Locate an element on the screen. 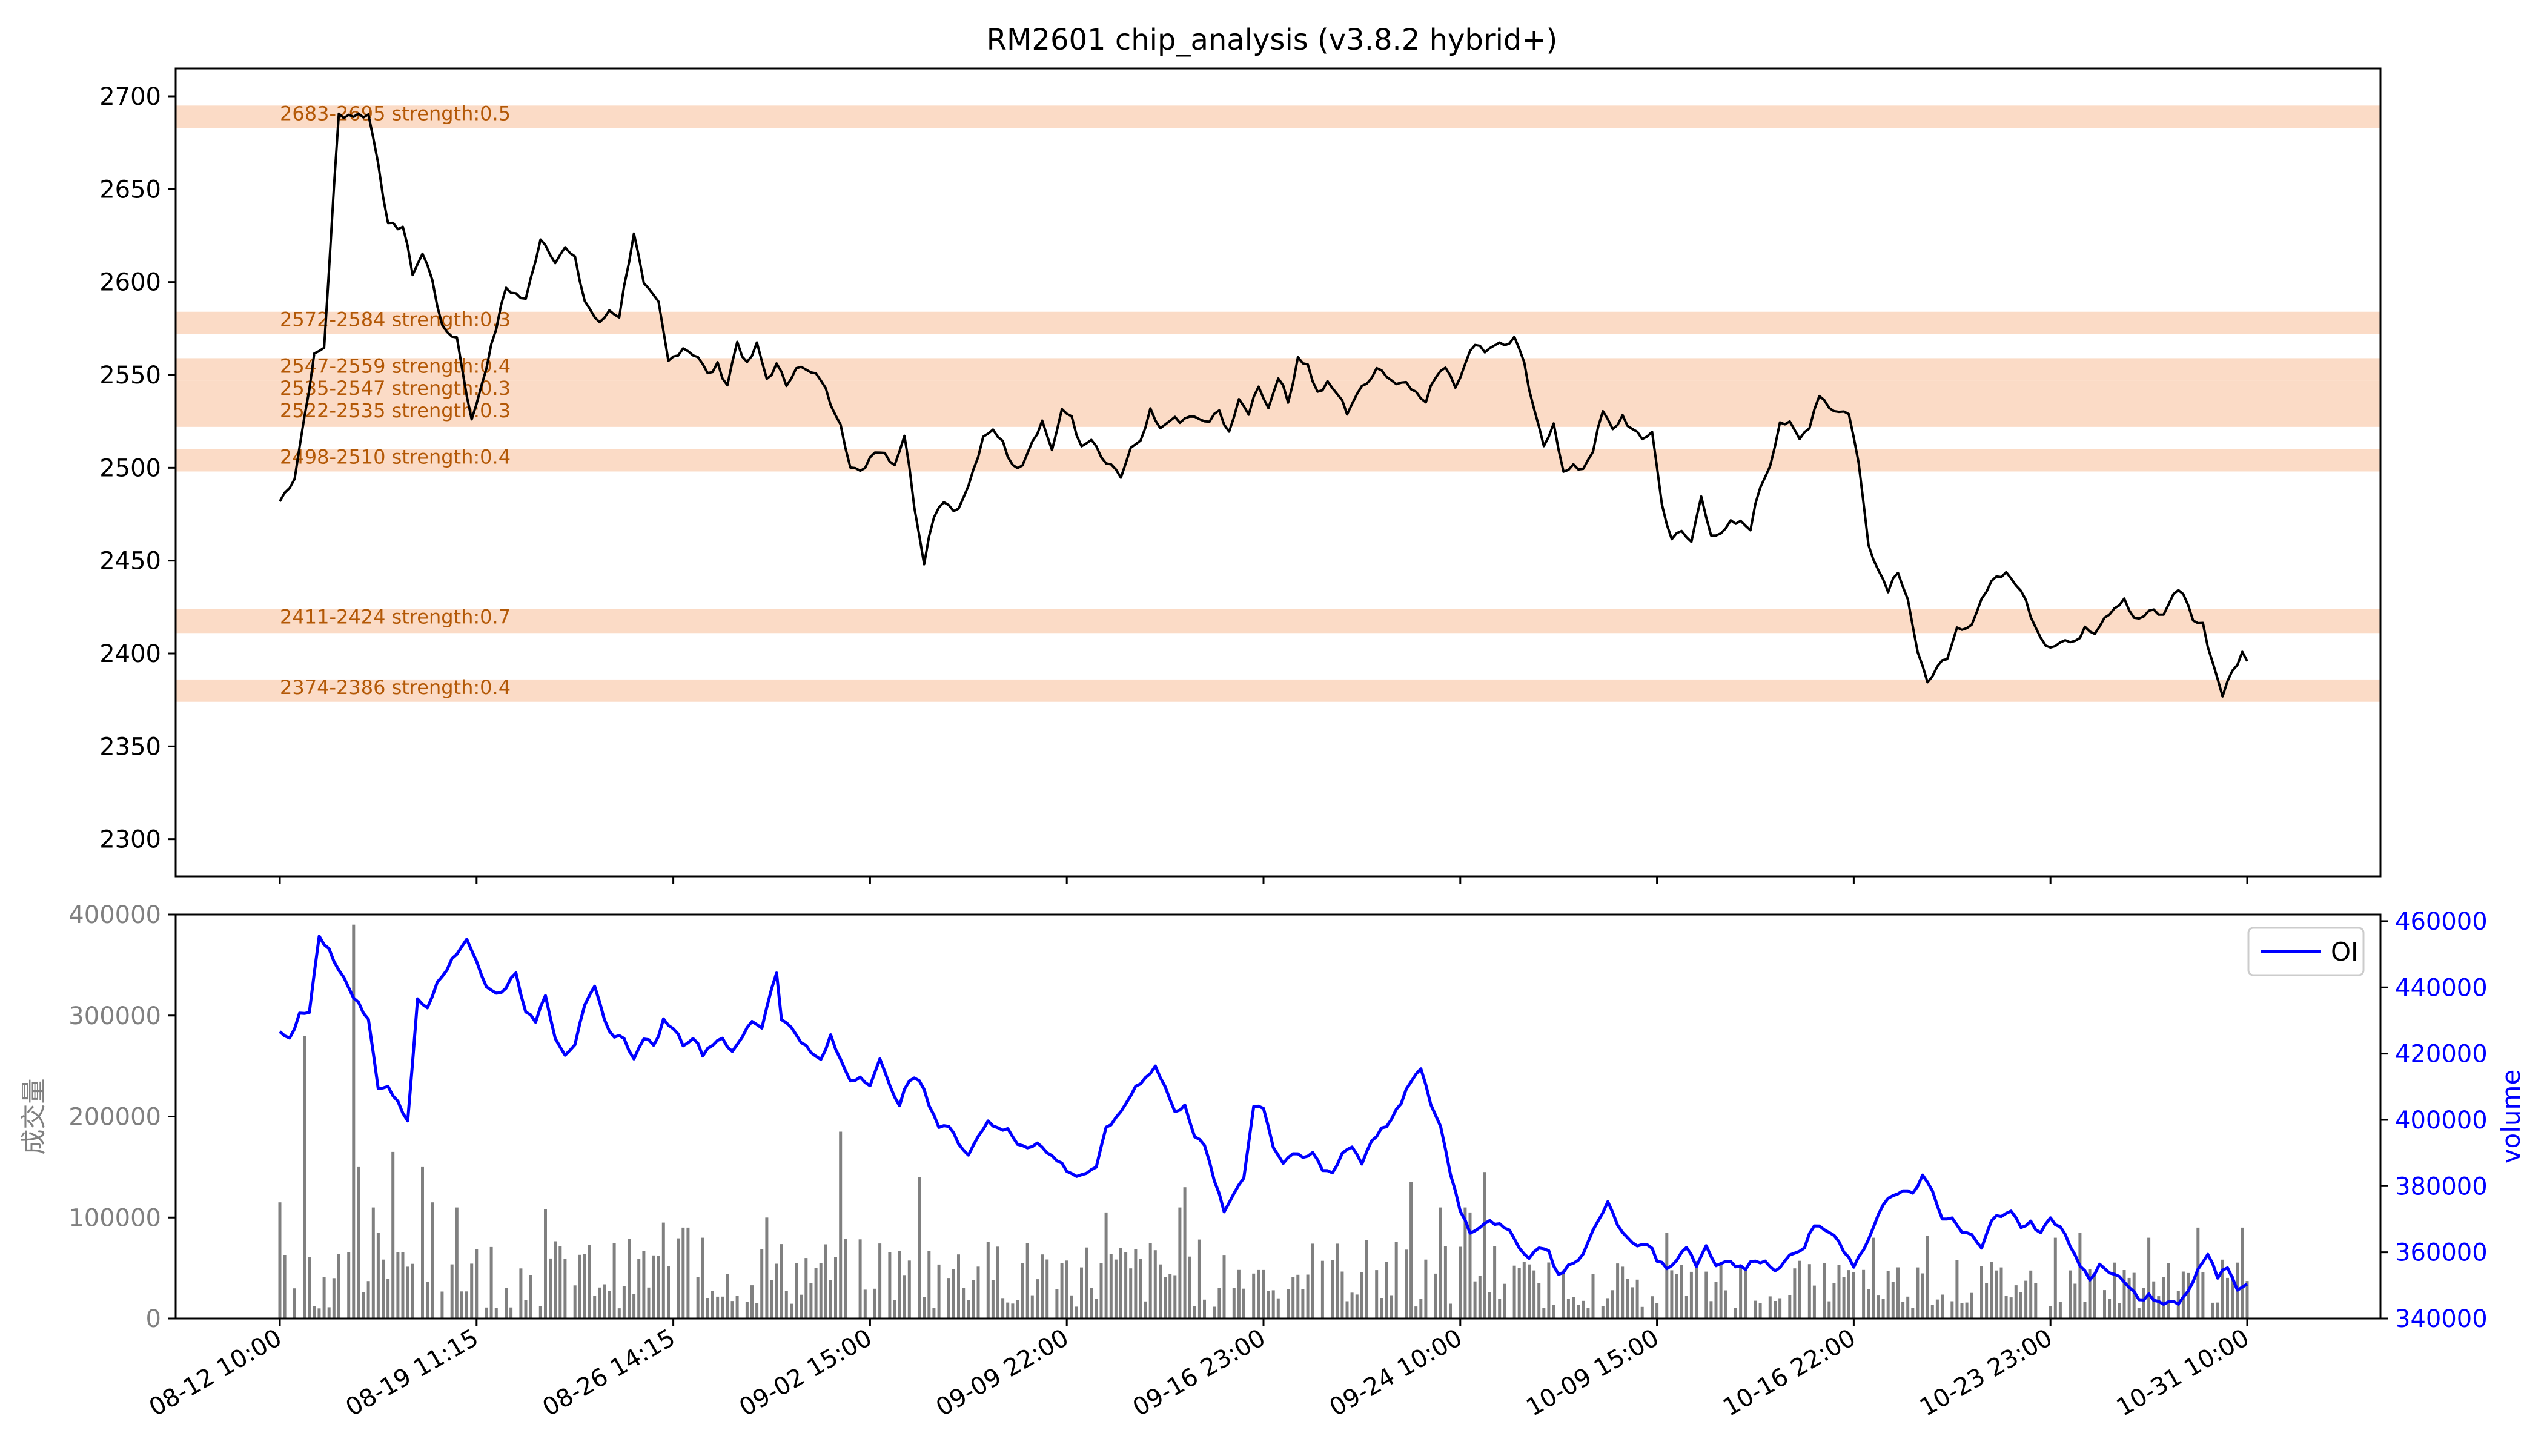 The image size is (2544, 1456). xtick-label: 10-16 22:00 is located at coordinates (1789, 1373).